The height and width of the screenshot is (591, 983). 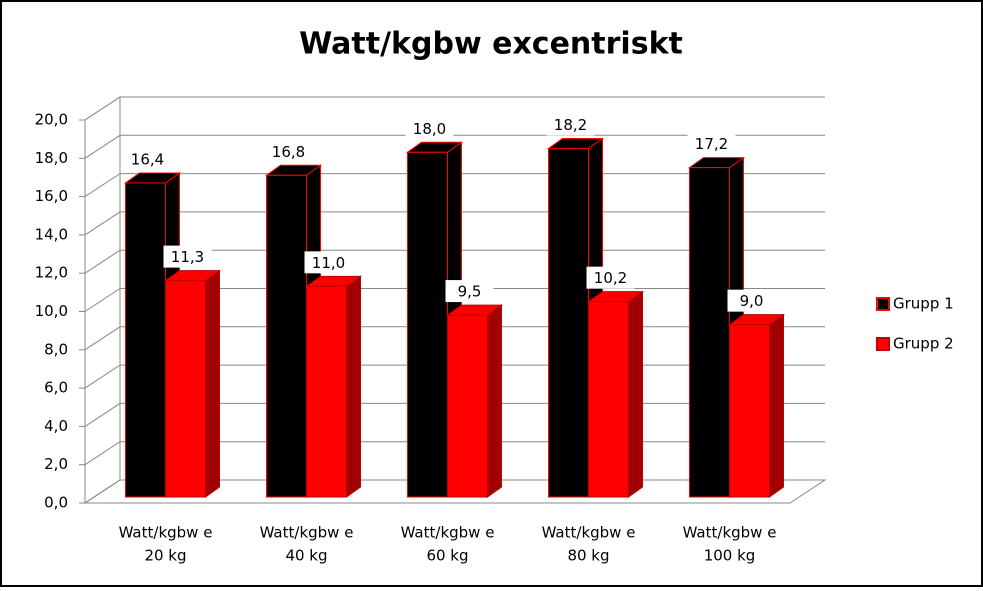 What do you see at coordinates (730, 556) in the screenshot?
I see `x-tick-label: 100 kg` at bounding box center [730, 556].